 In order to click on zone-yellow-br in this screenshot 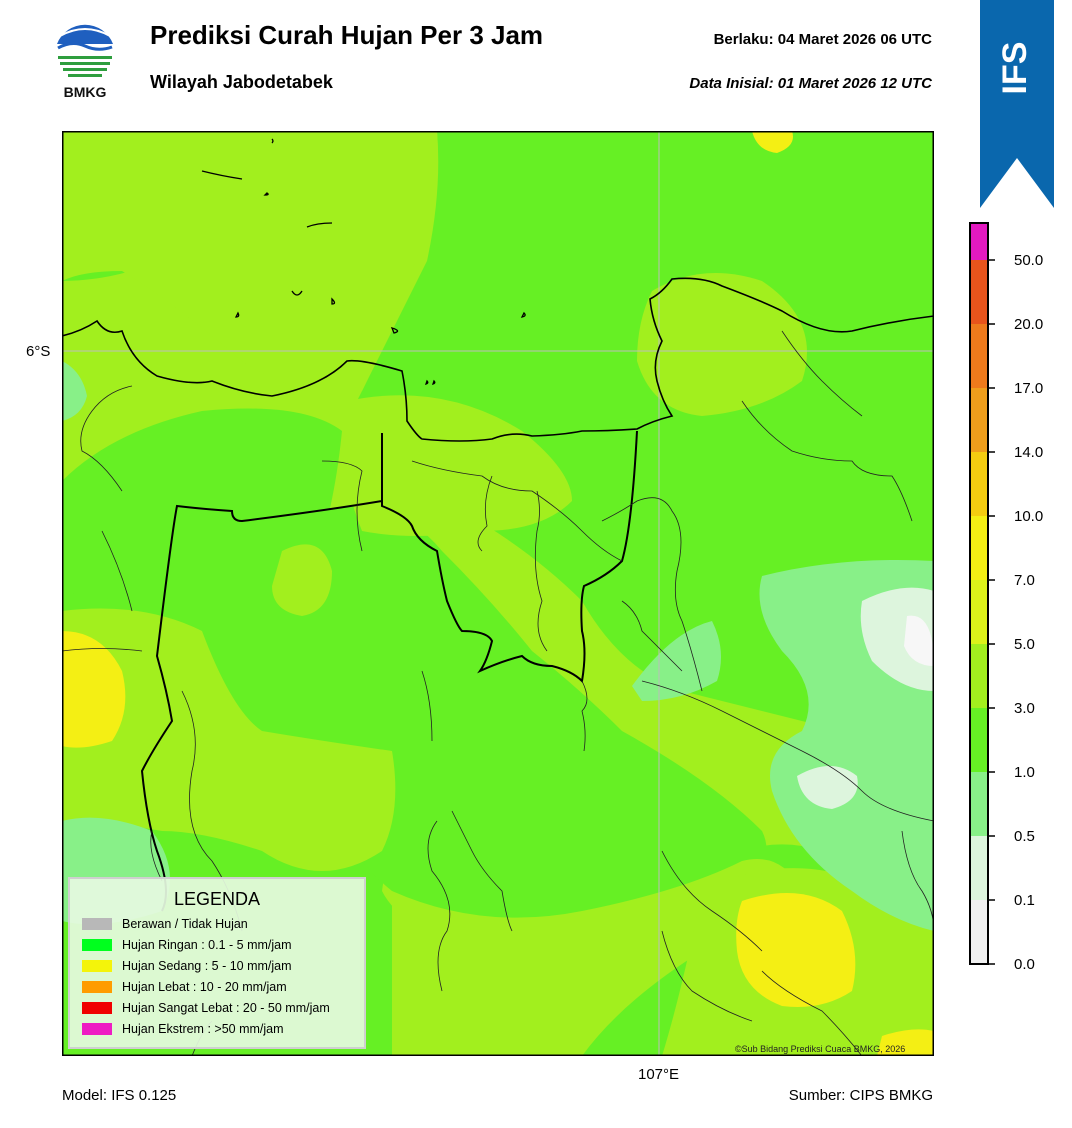, I will do `click(796, 950)`.